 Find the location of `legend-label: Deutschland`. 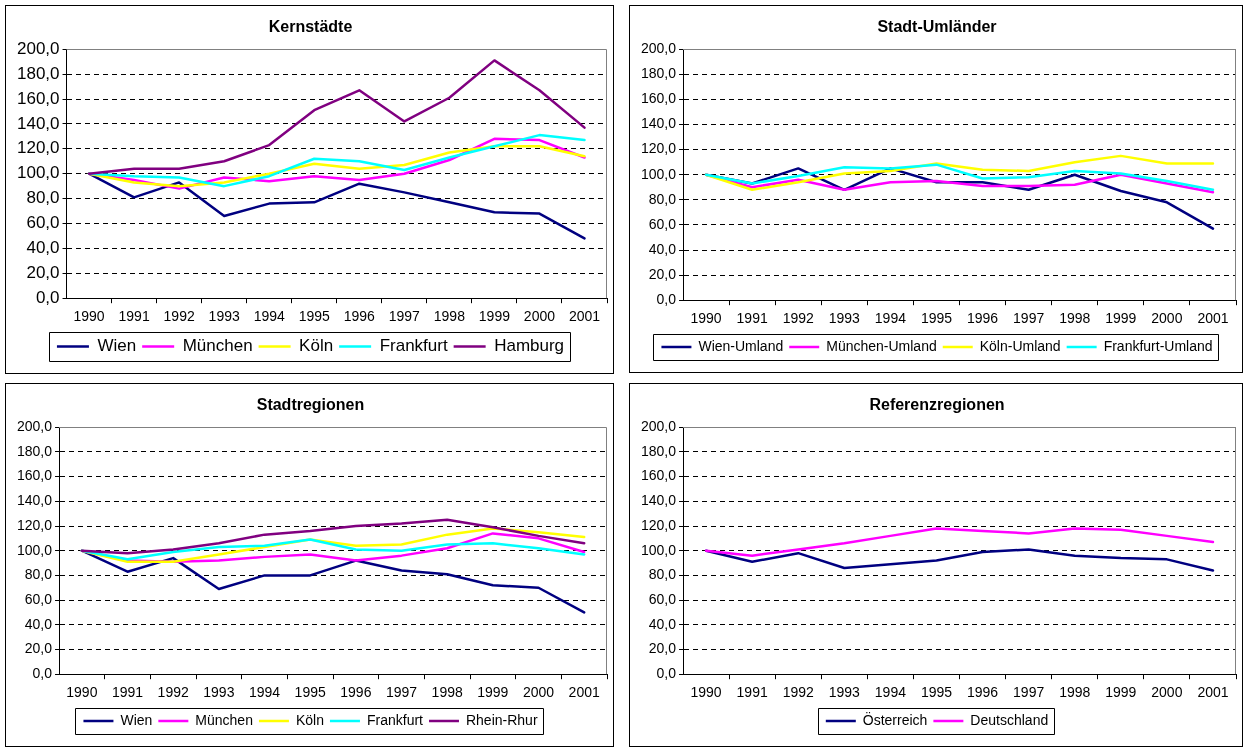

legend-label: Deutschland is located at coordinates (1009, 719).